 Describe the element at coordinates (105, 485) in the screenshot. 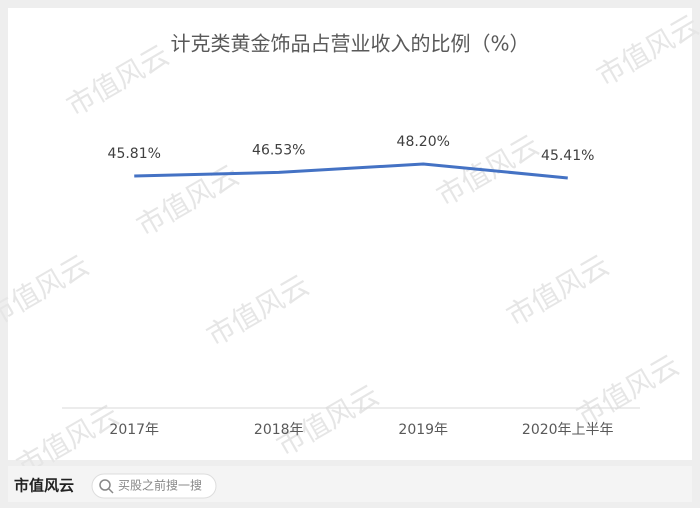

I see `search-icon` at that location.